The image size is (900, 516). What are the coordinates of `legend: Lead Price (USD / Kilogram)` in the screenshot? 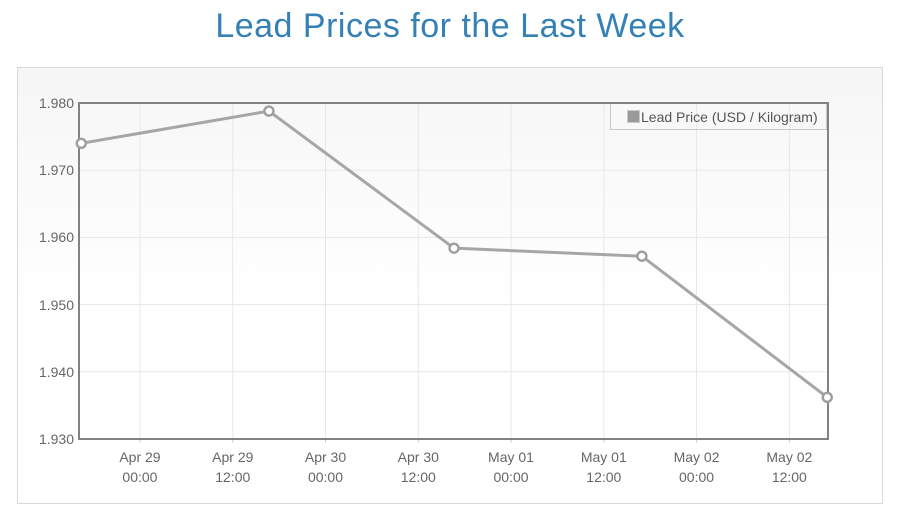 It's located at (718, 117).